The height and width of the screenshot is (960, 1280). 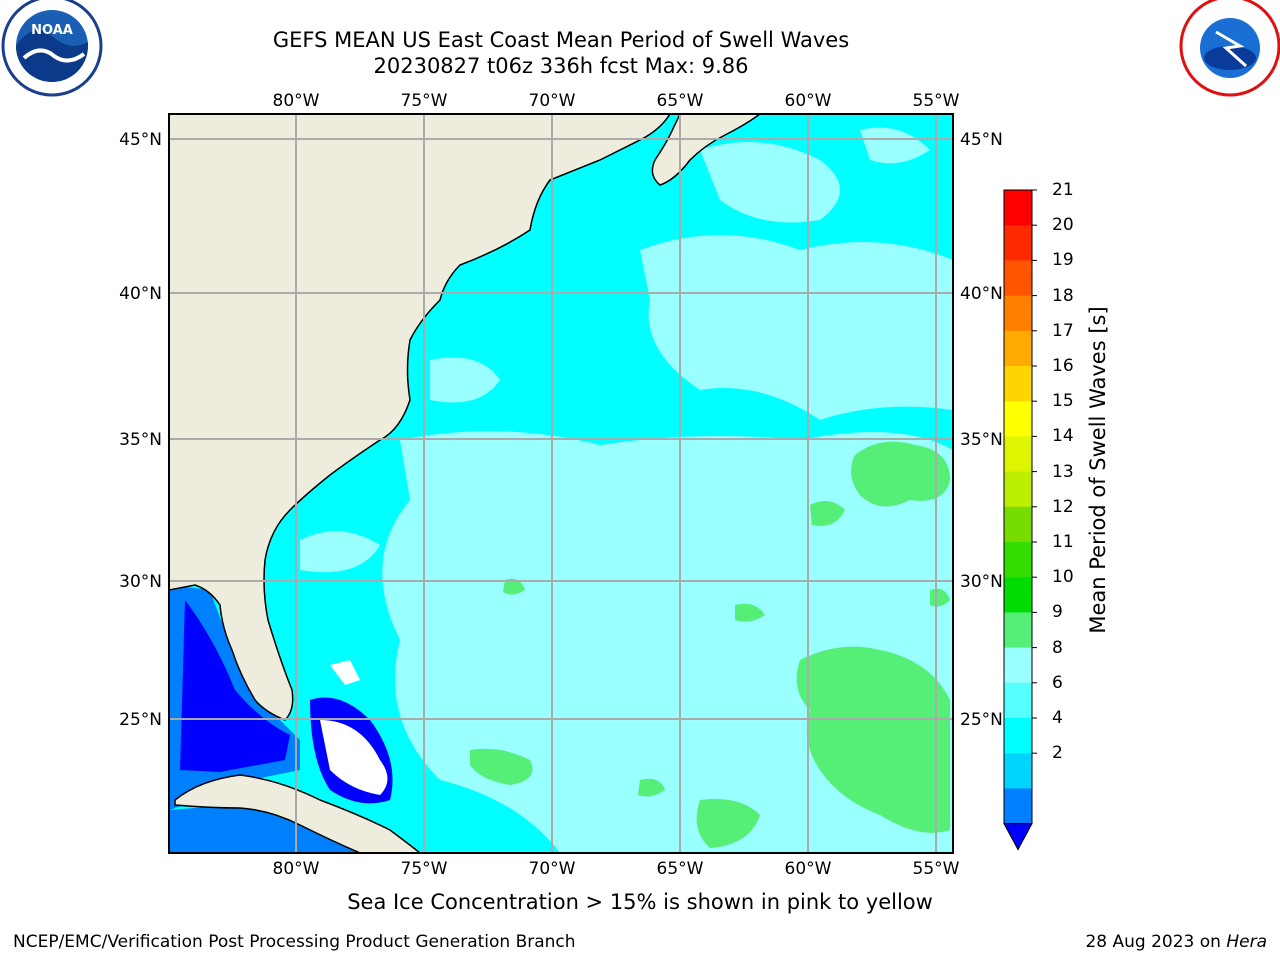 I want to click on colorbar-tick-label: 11, so click(x=1063, y=542).